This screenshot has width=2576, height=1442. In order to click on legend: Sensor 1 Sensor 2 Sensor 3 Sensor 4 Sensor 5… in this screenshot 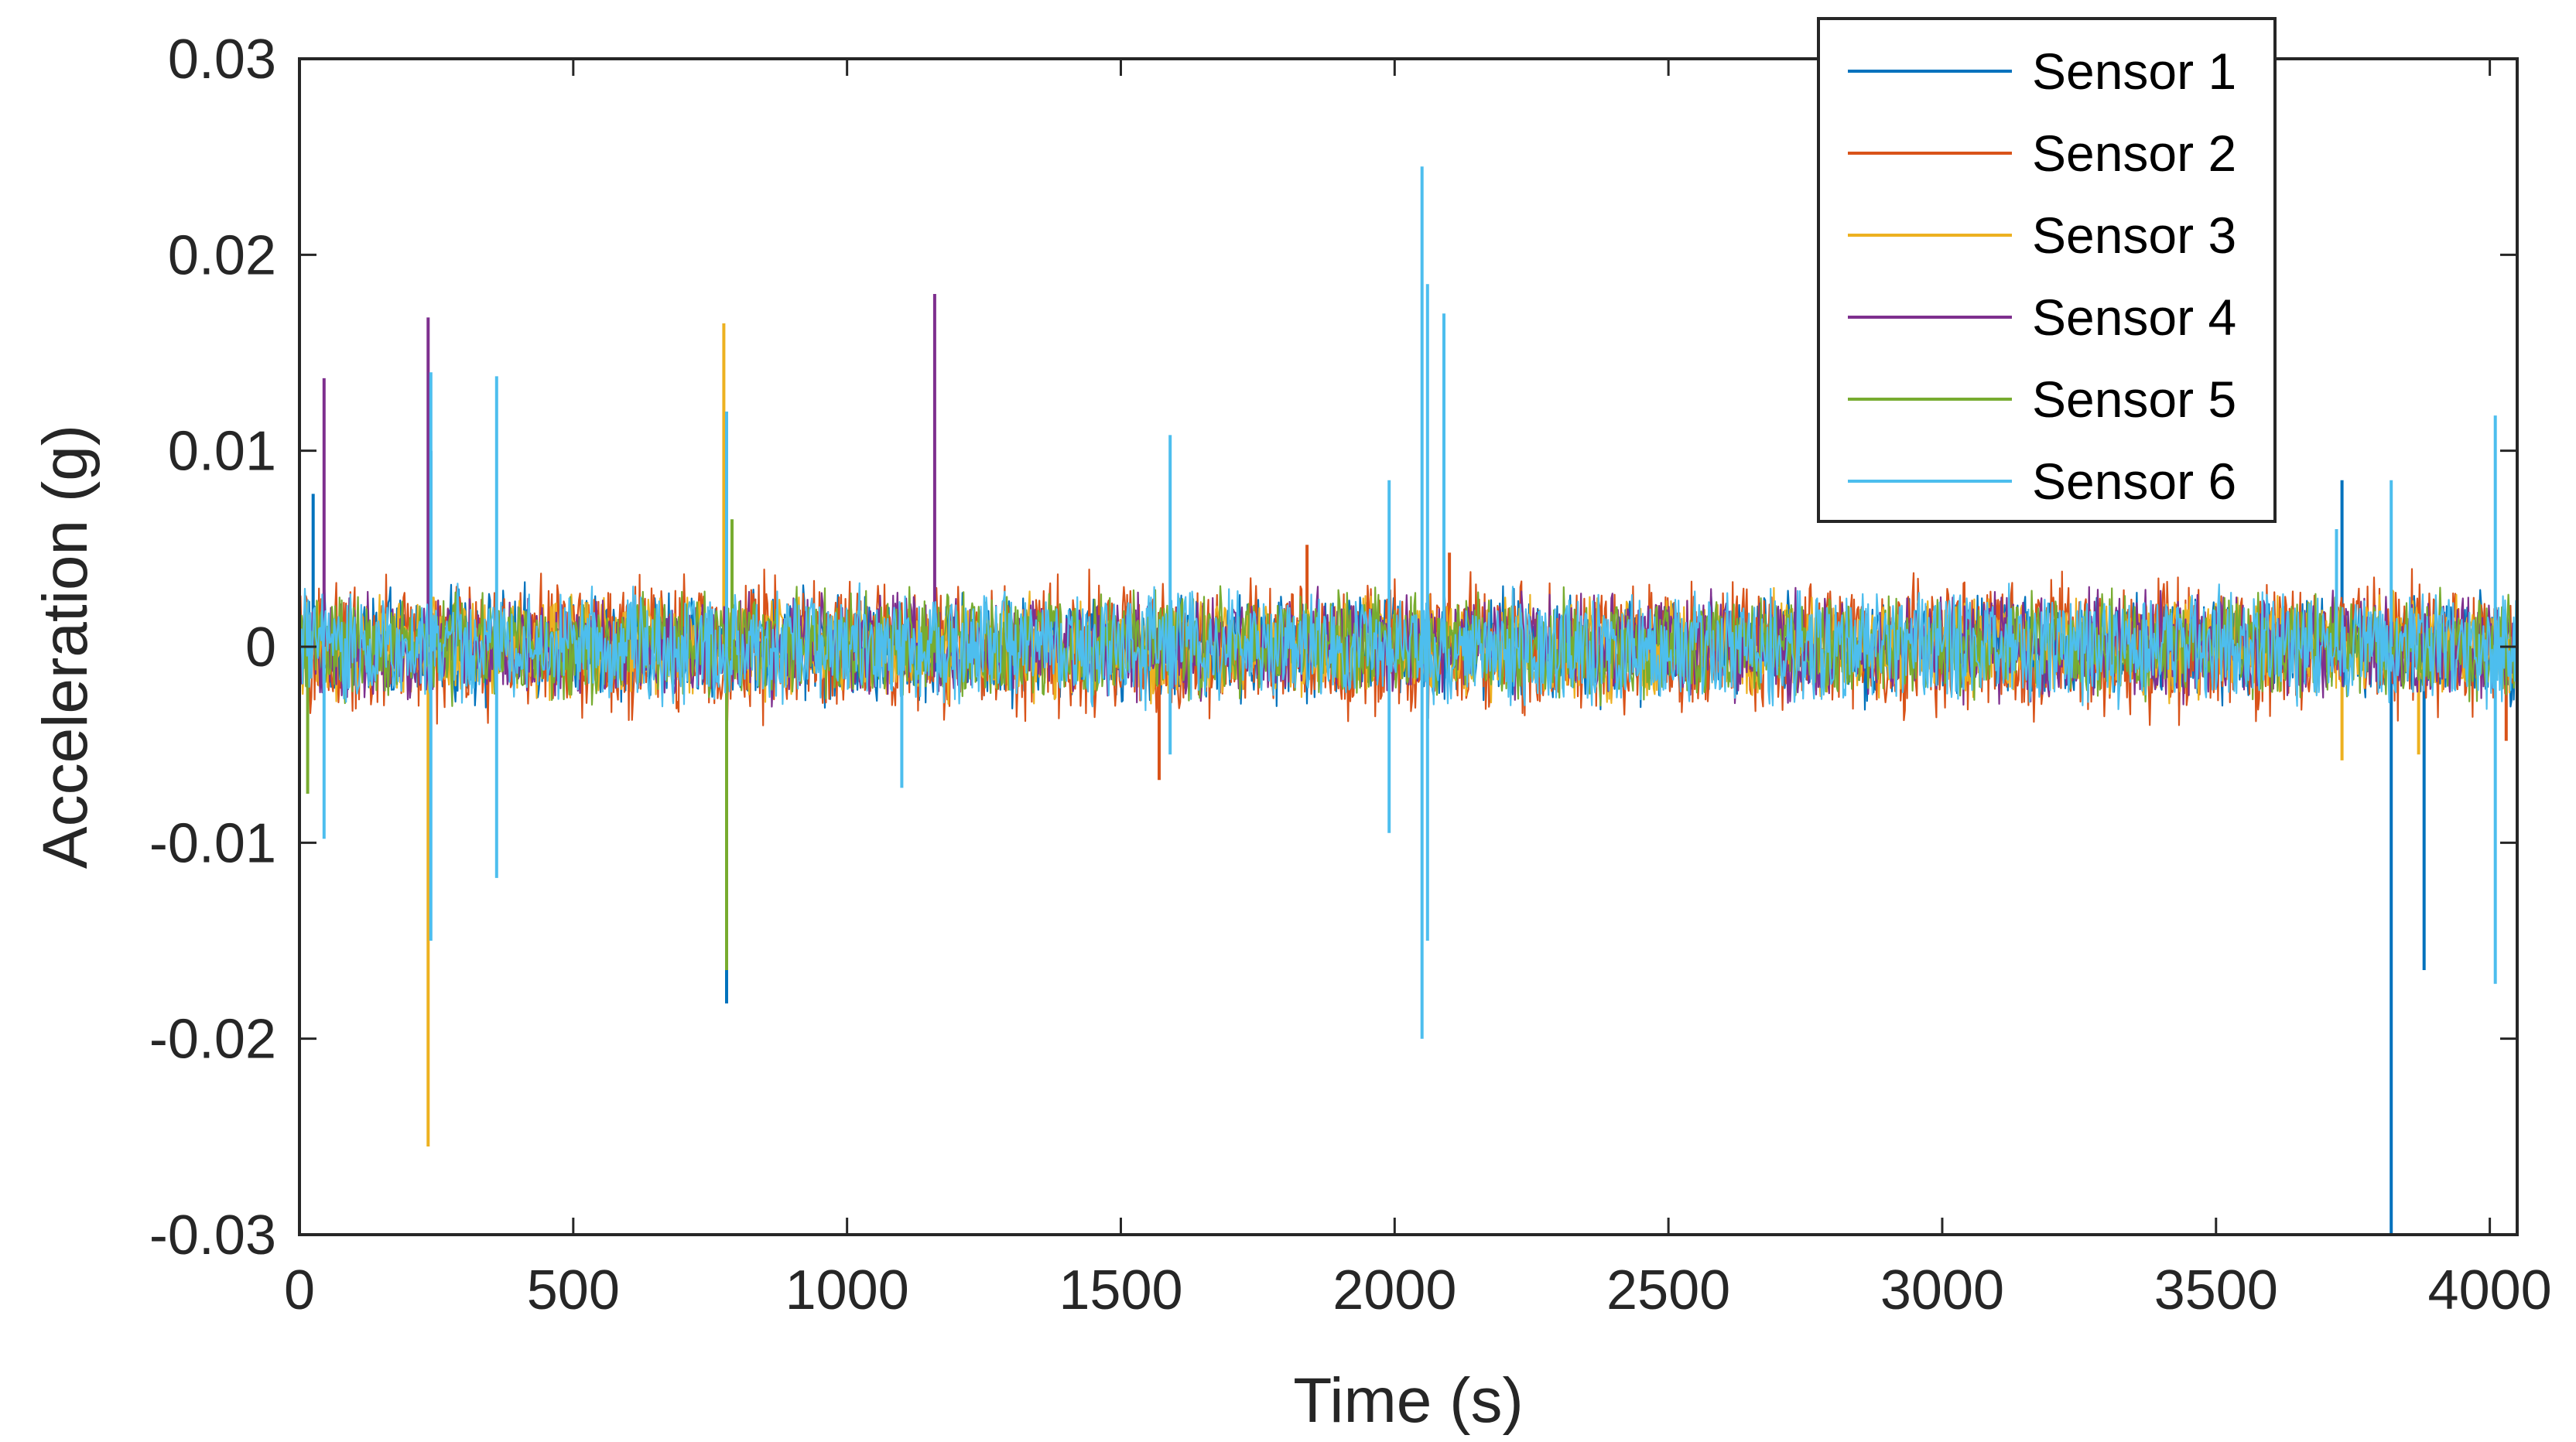, I will do `click(2047, 270)`.